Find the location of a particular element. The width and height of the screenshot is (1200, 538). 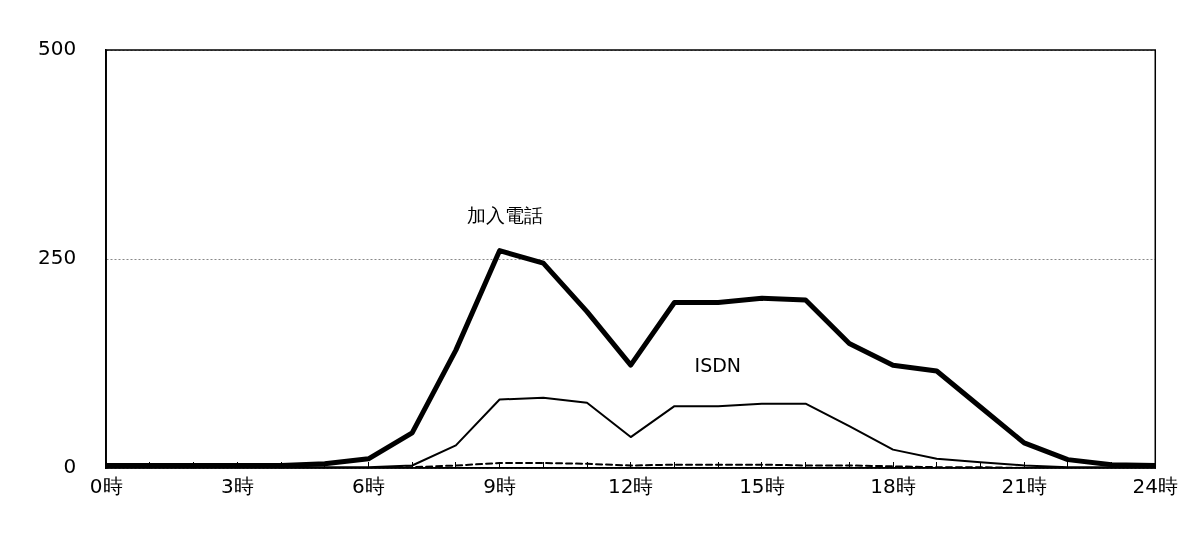

y-tick-label: 500 is located at coordinates (57, 48).